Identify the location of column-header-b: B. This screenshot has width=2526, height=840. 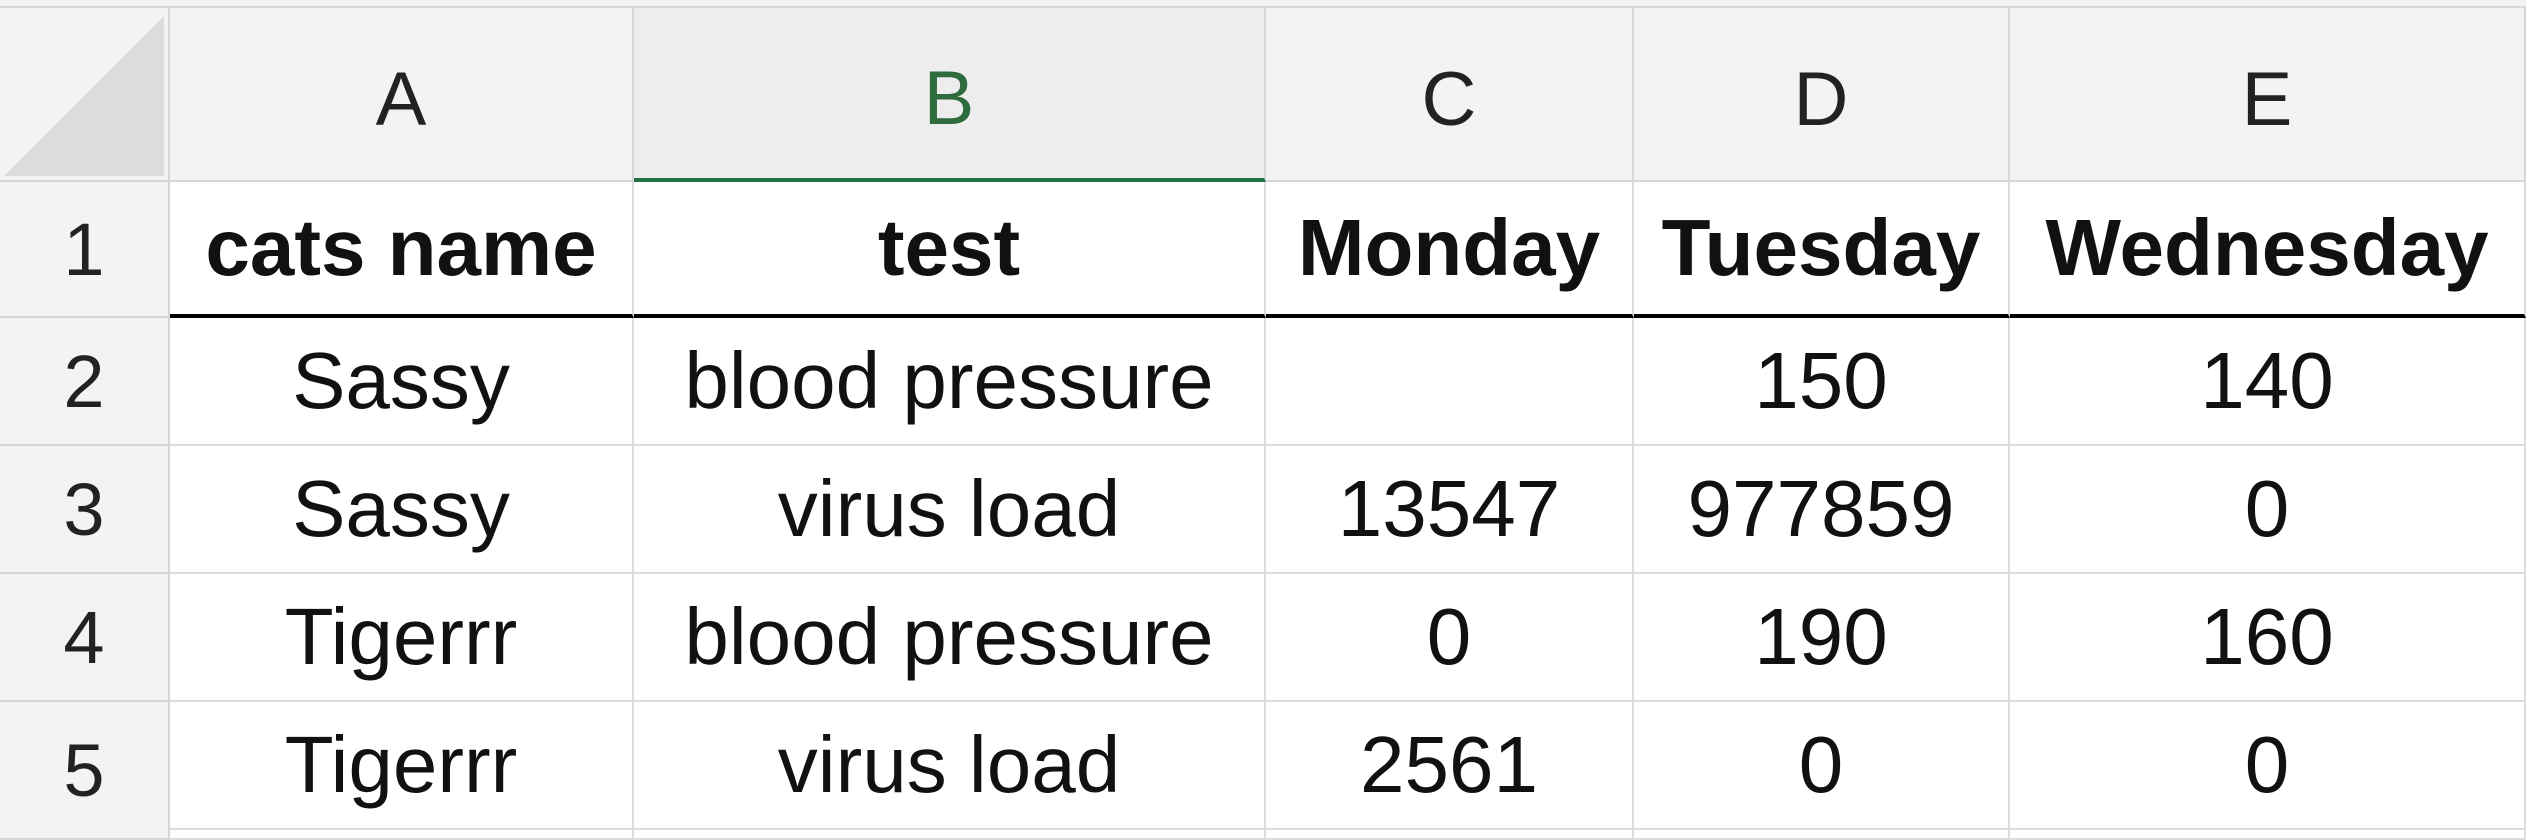
(950, 95).